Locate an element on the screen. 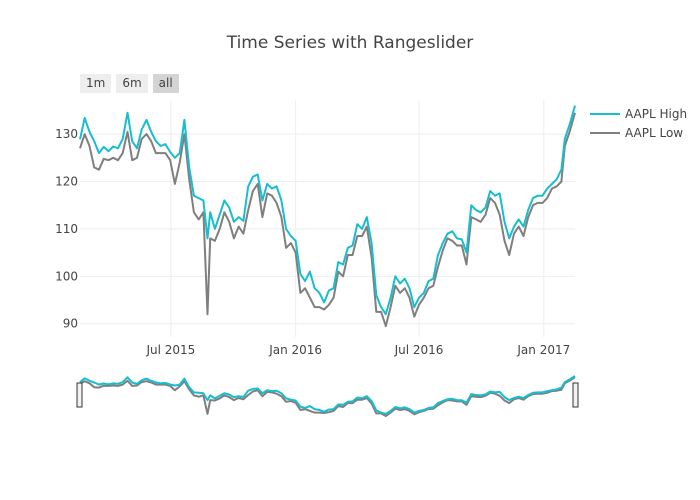 The height and width of the screenshot is (500, 700). range-slider-series is located at coordinates (327, 396).